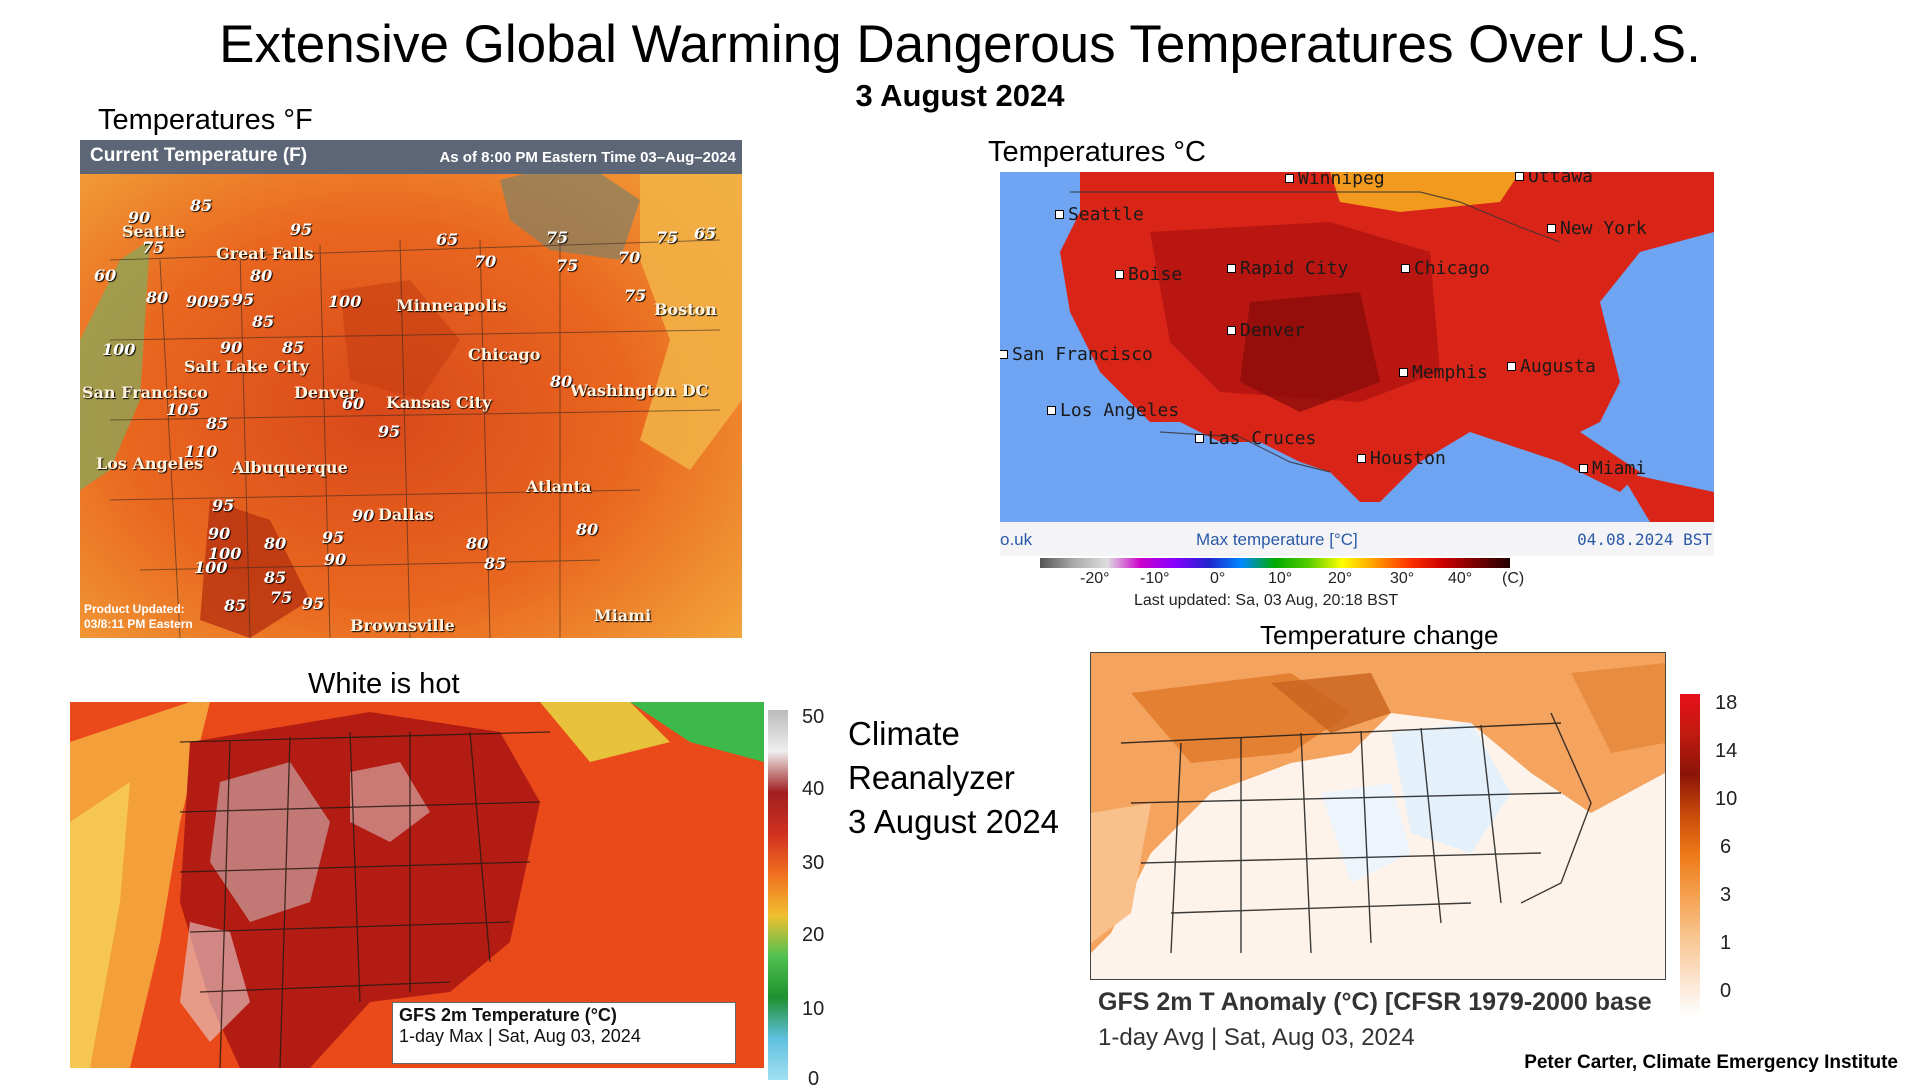 This screenshot has width=1920, height=1091. What do you see at coordinates (134, 609) in the screenshot?
I see `fahrenheit-updated-label: Product Updated:` at bounding box center [134, 609].